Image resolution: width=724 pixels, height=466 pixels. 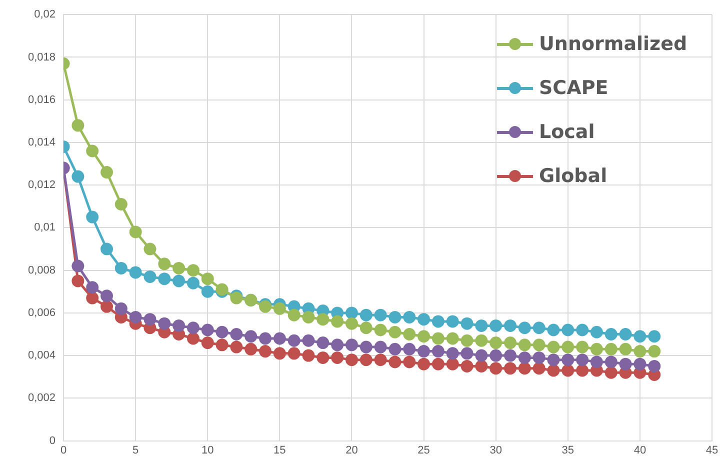 What do you see at coordinates (613, 43) in the screenshot?
I see `legend-label: Unnormalized` at bounding box center [613, 43].